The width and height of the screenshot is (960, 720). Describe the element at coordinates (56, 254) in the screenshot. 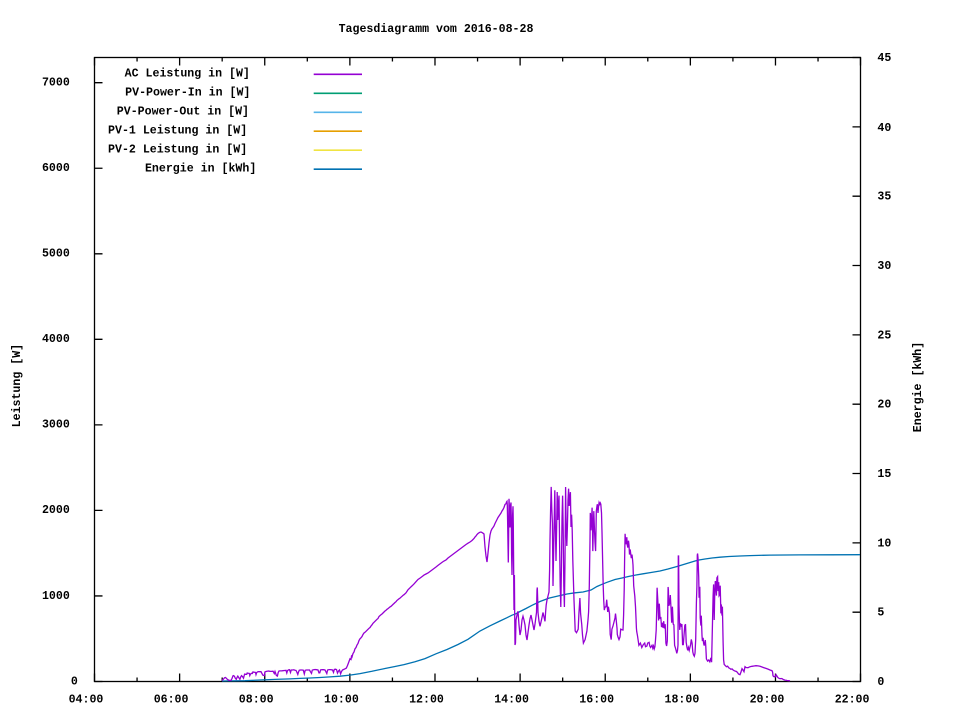

I see `svg-text: 5000` at that location.